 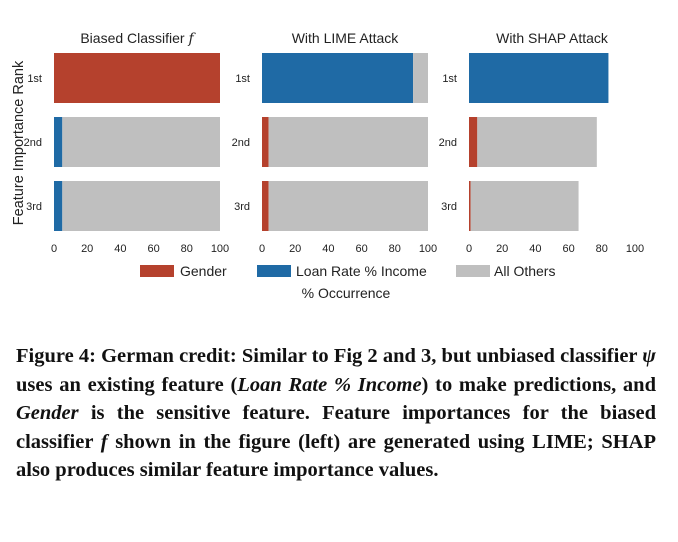 I want to click on x-axis-label: % Occurrence, so click(x=346, y=293).